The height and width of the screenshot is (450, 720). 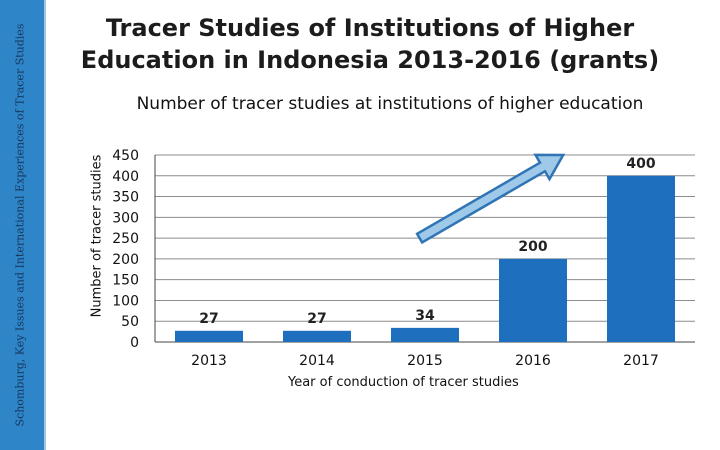 I want to click on x-tick-label: 2015, so click(x=425, y=361).